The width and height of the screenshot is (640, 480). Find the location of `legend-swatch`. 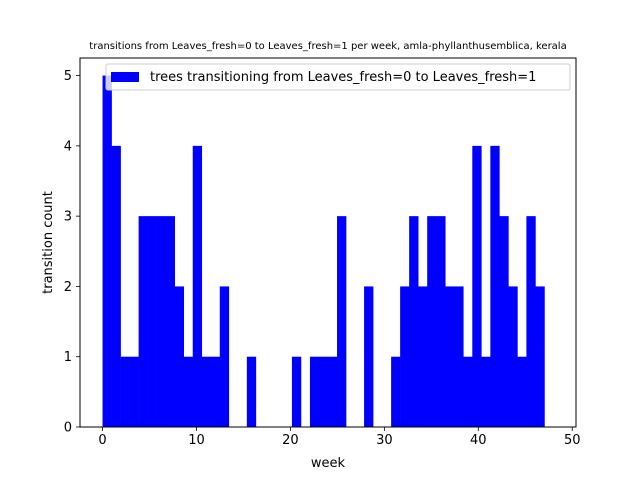

legend-swatch is located at coordinates (125, 77).